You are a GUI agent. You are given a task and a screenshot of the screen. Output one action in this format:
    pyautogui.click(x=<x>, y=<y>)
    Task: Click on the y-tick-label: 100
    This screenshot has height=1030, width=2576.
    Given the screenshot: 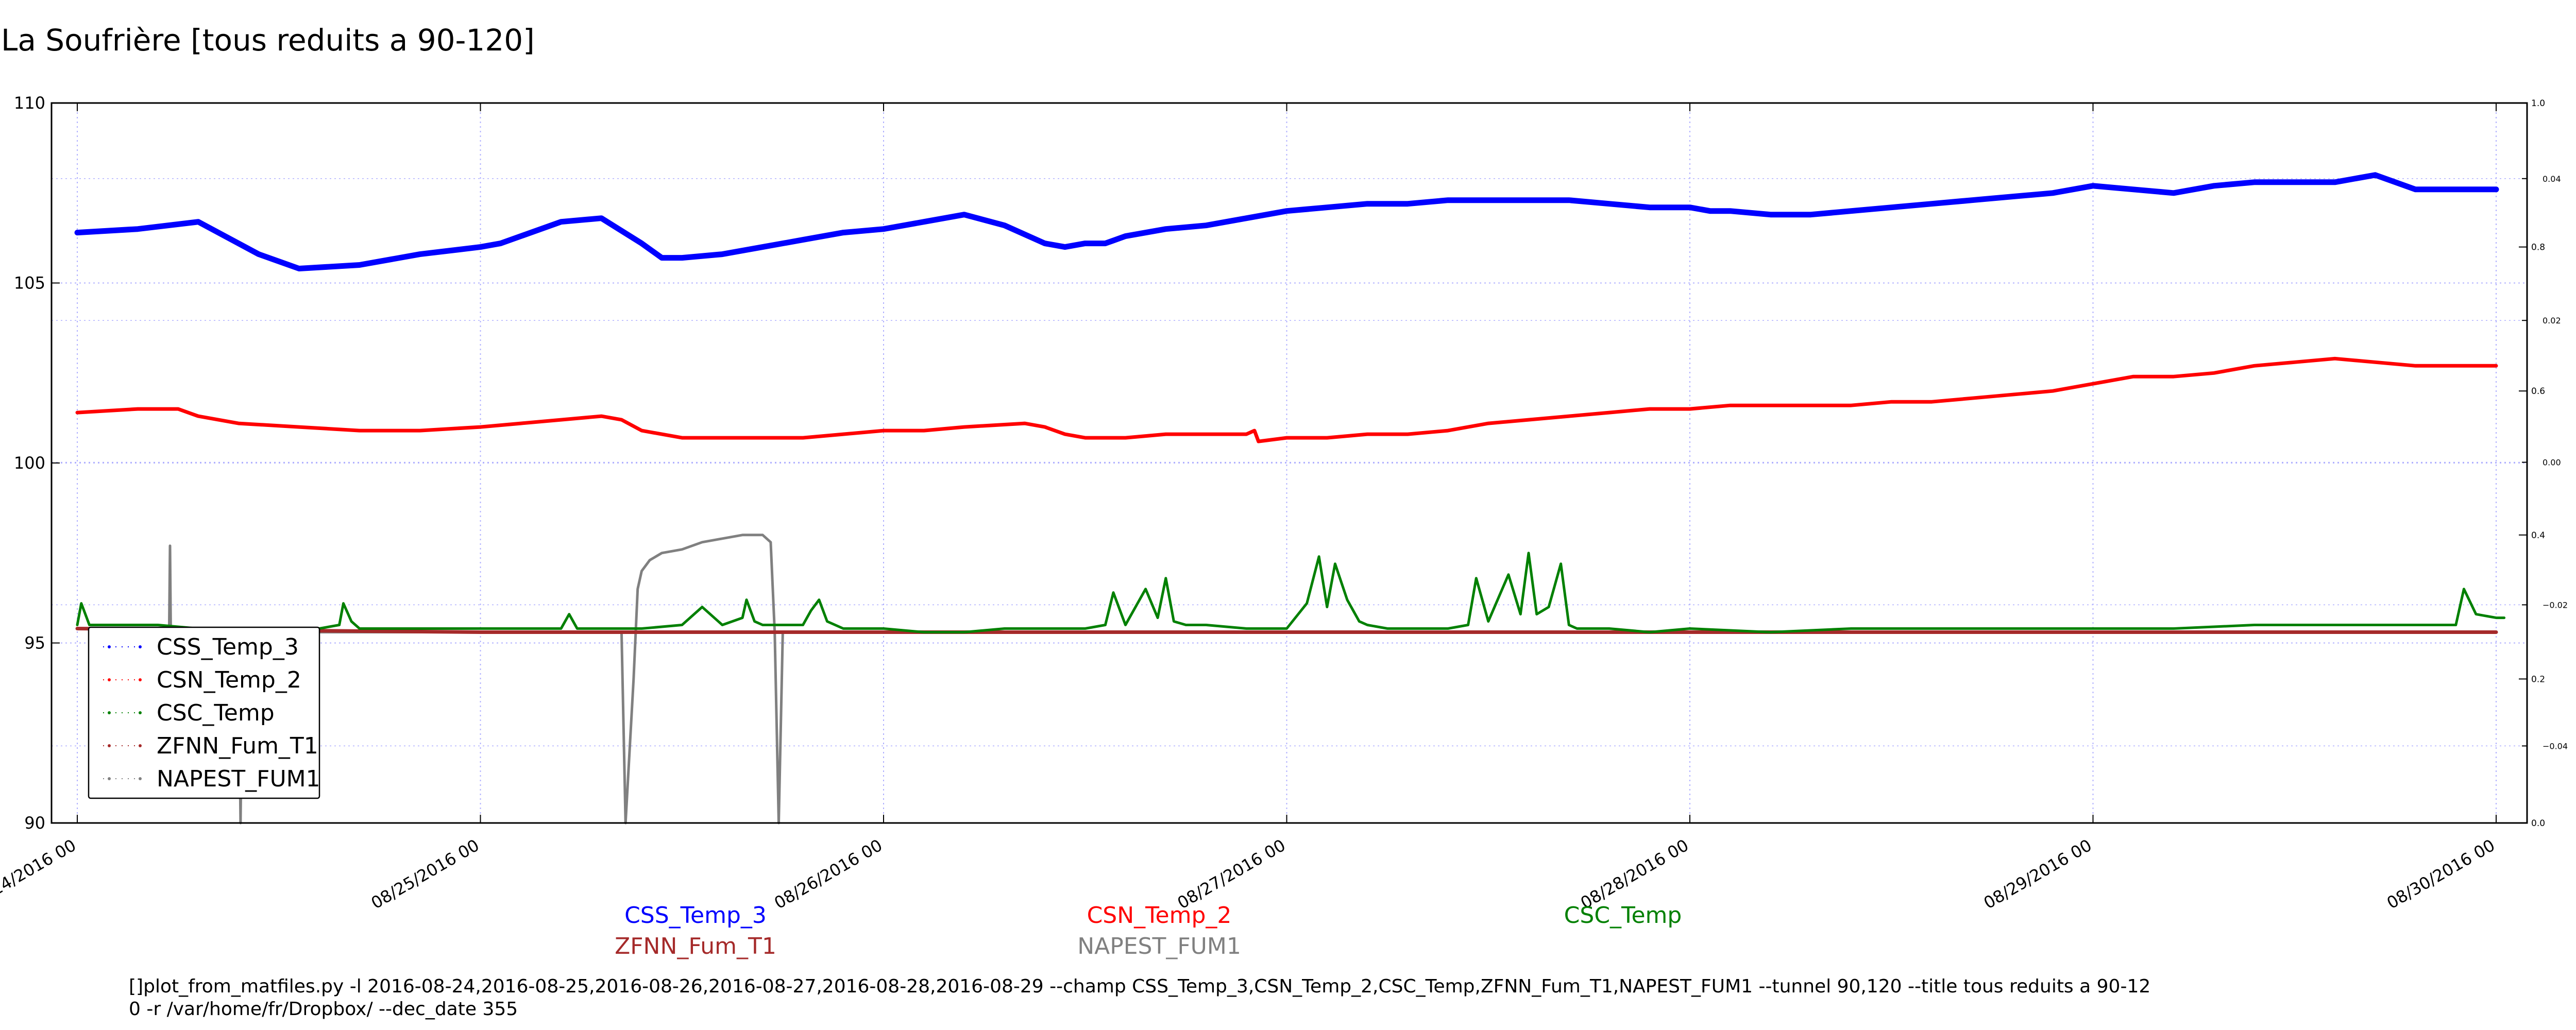 What is the action you would take?
    pyautogui.click(x=29, y=463)
    